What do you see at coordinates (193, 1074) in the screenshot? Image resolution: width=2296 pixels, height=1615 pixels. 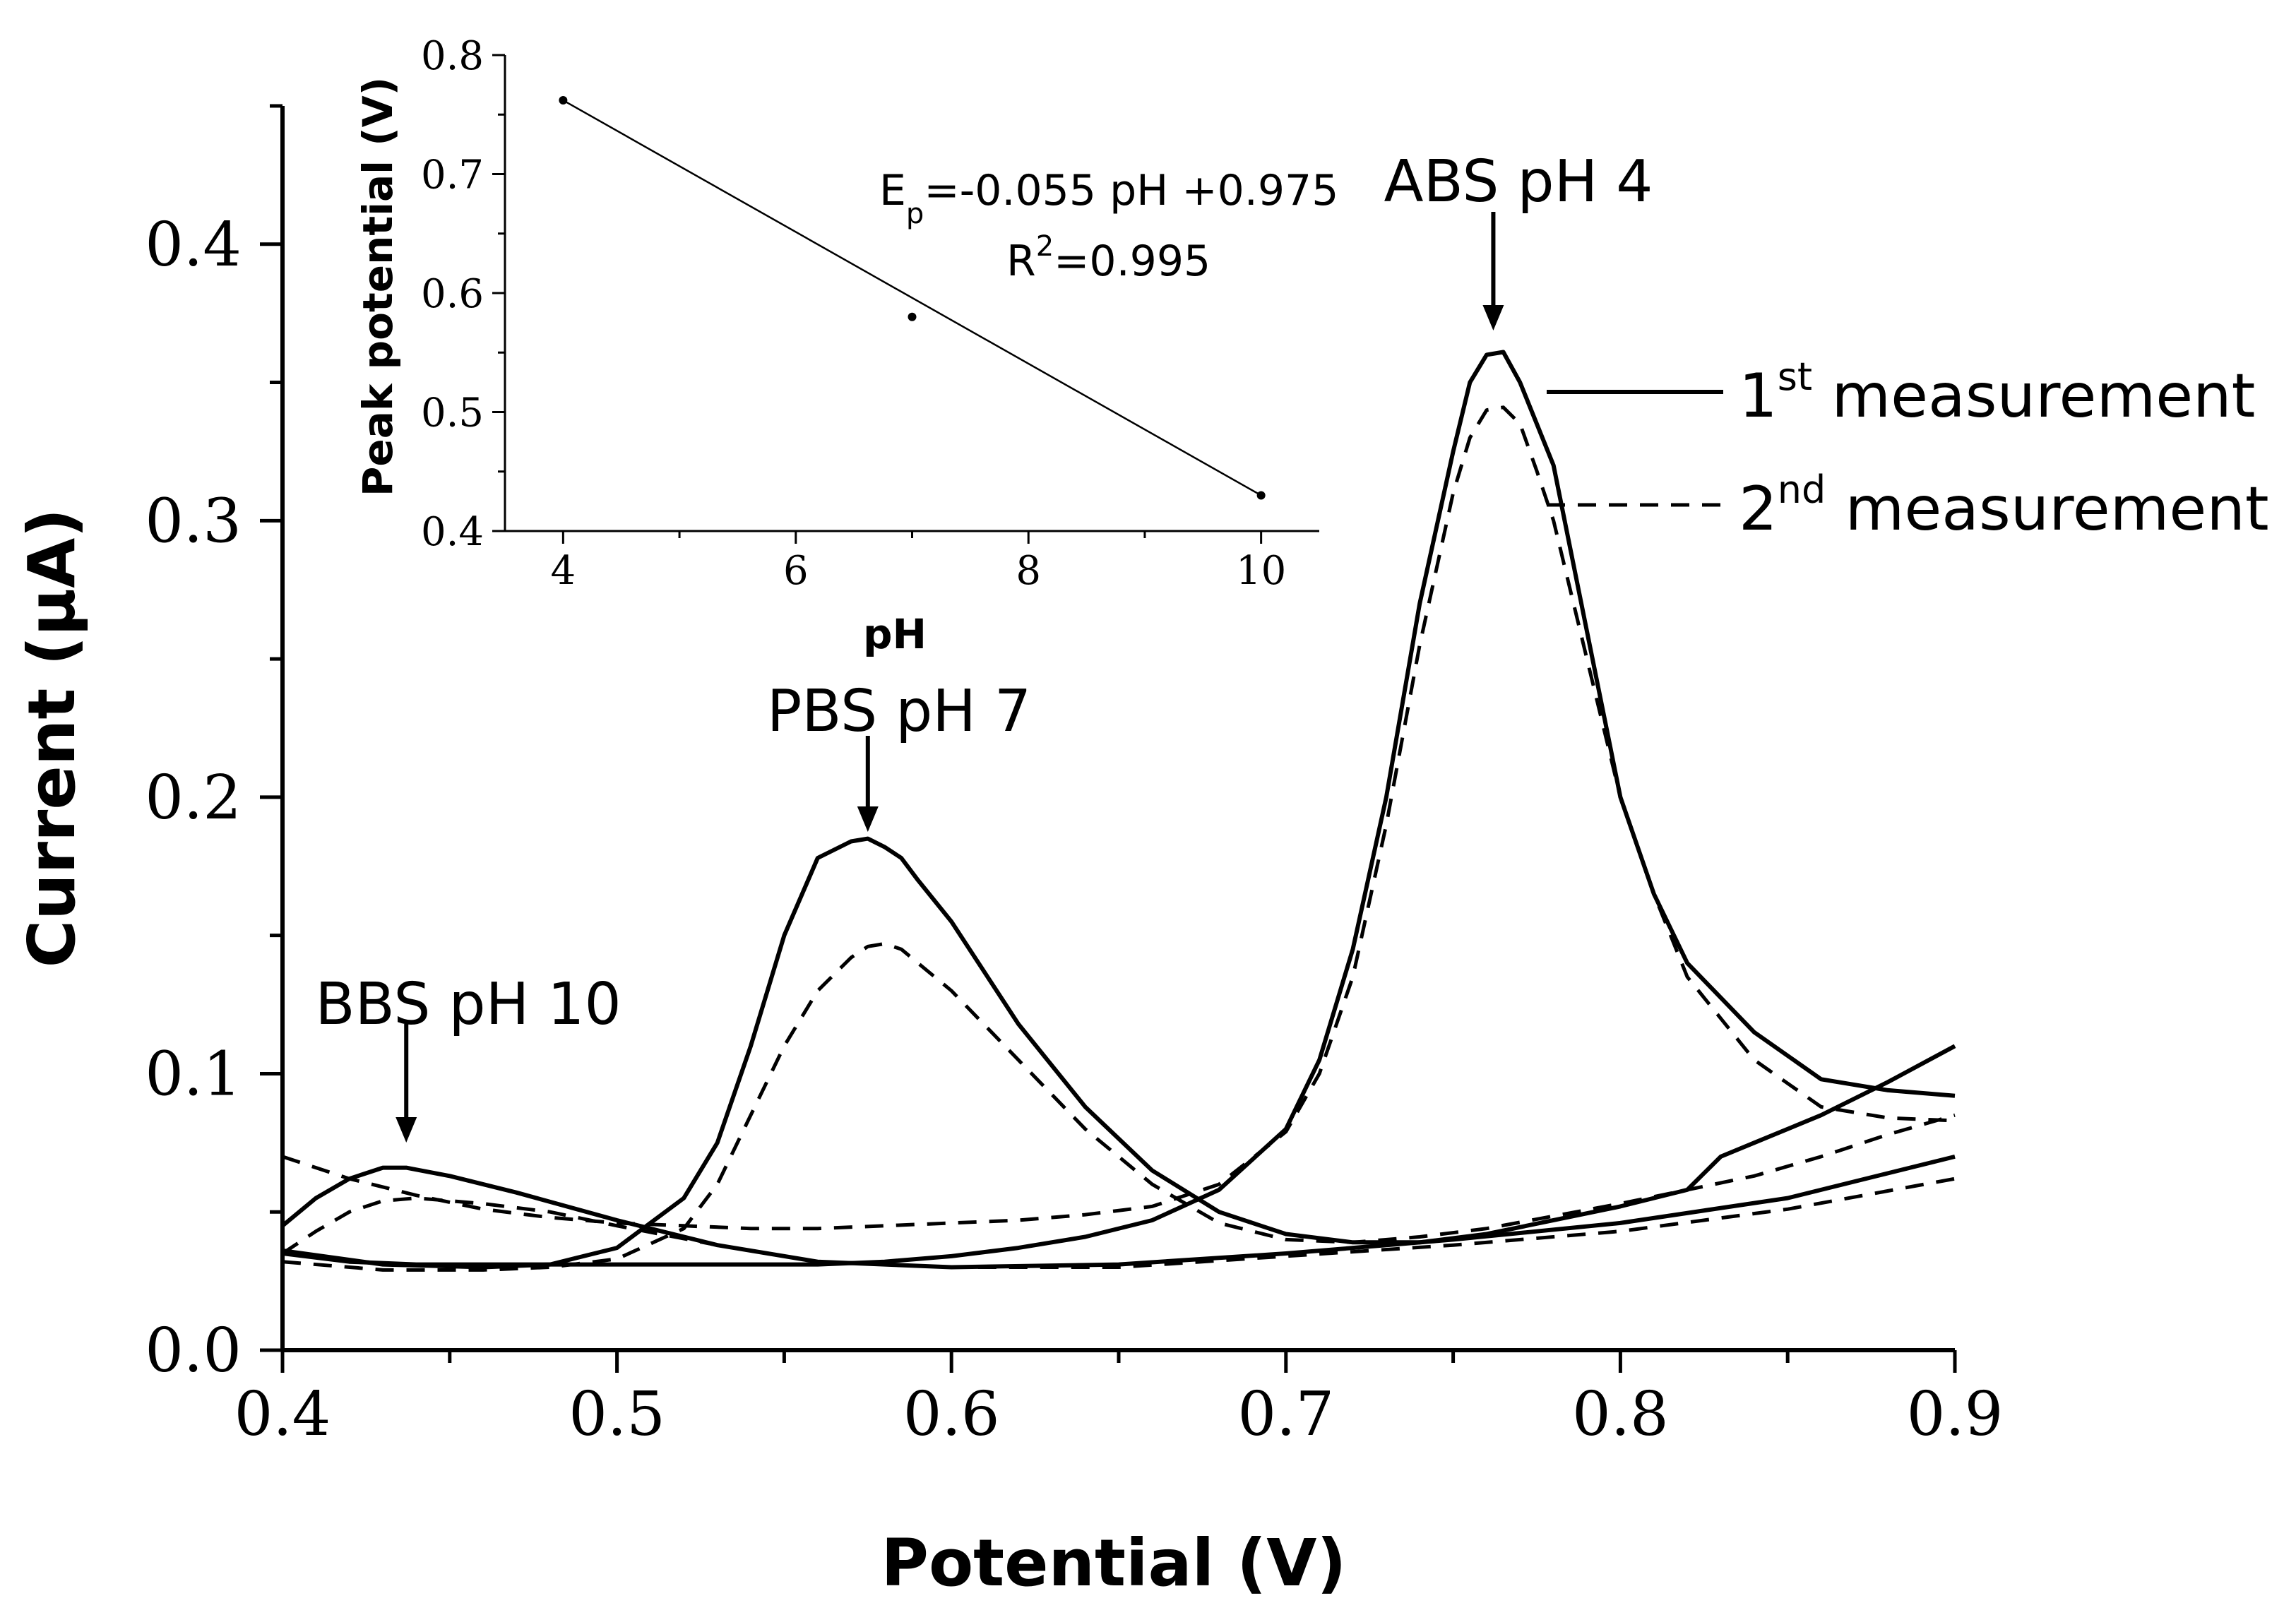 I see `y-tick-label: 0.1` at bounding box center [193, 1074].